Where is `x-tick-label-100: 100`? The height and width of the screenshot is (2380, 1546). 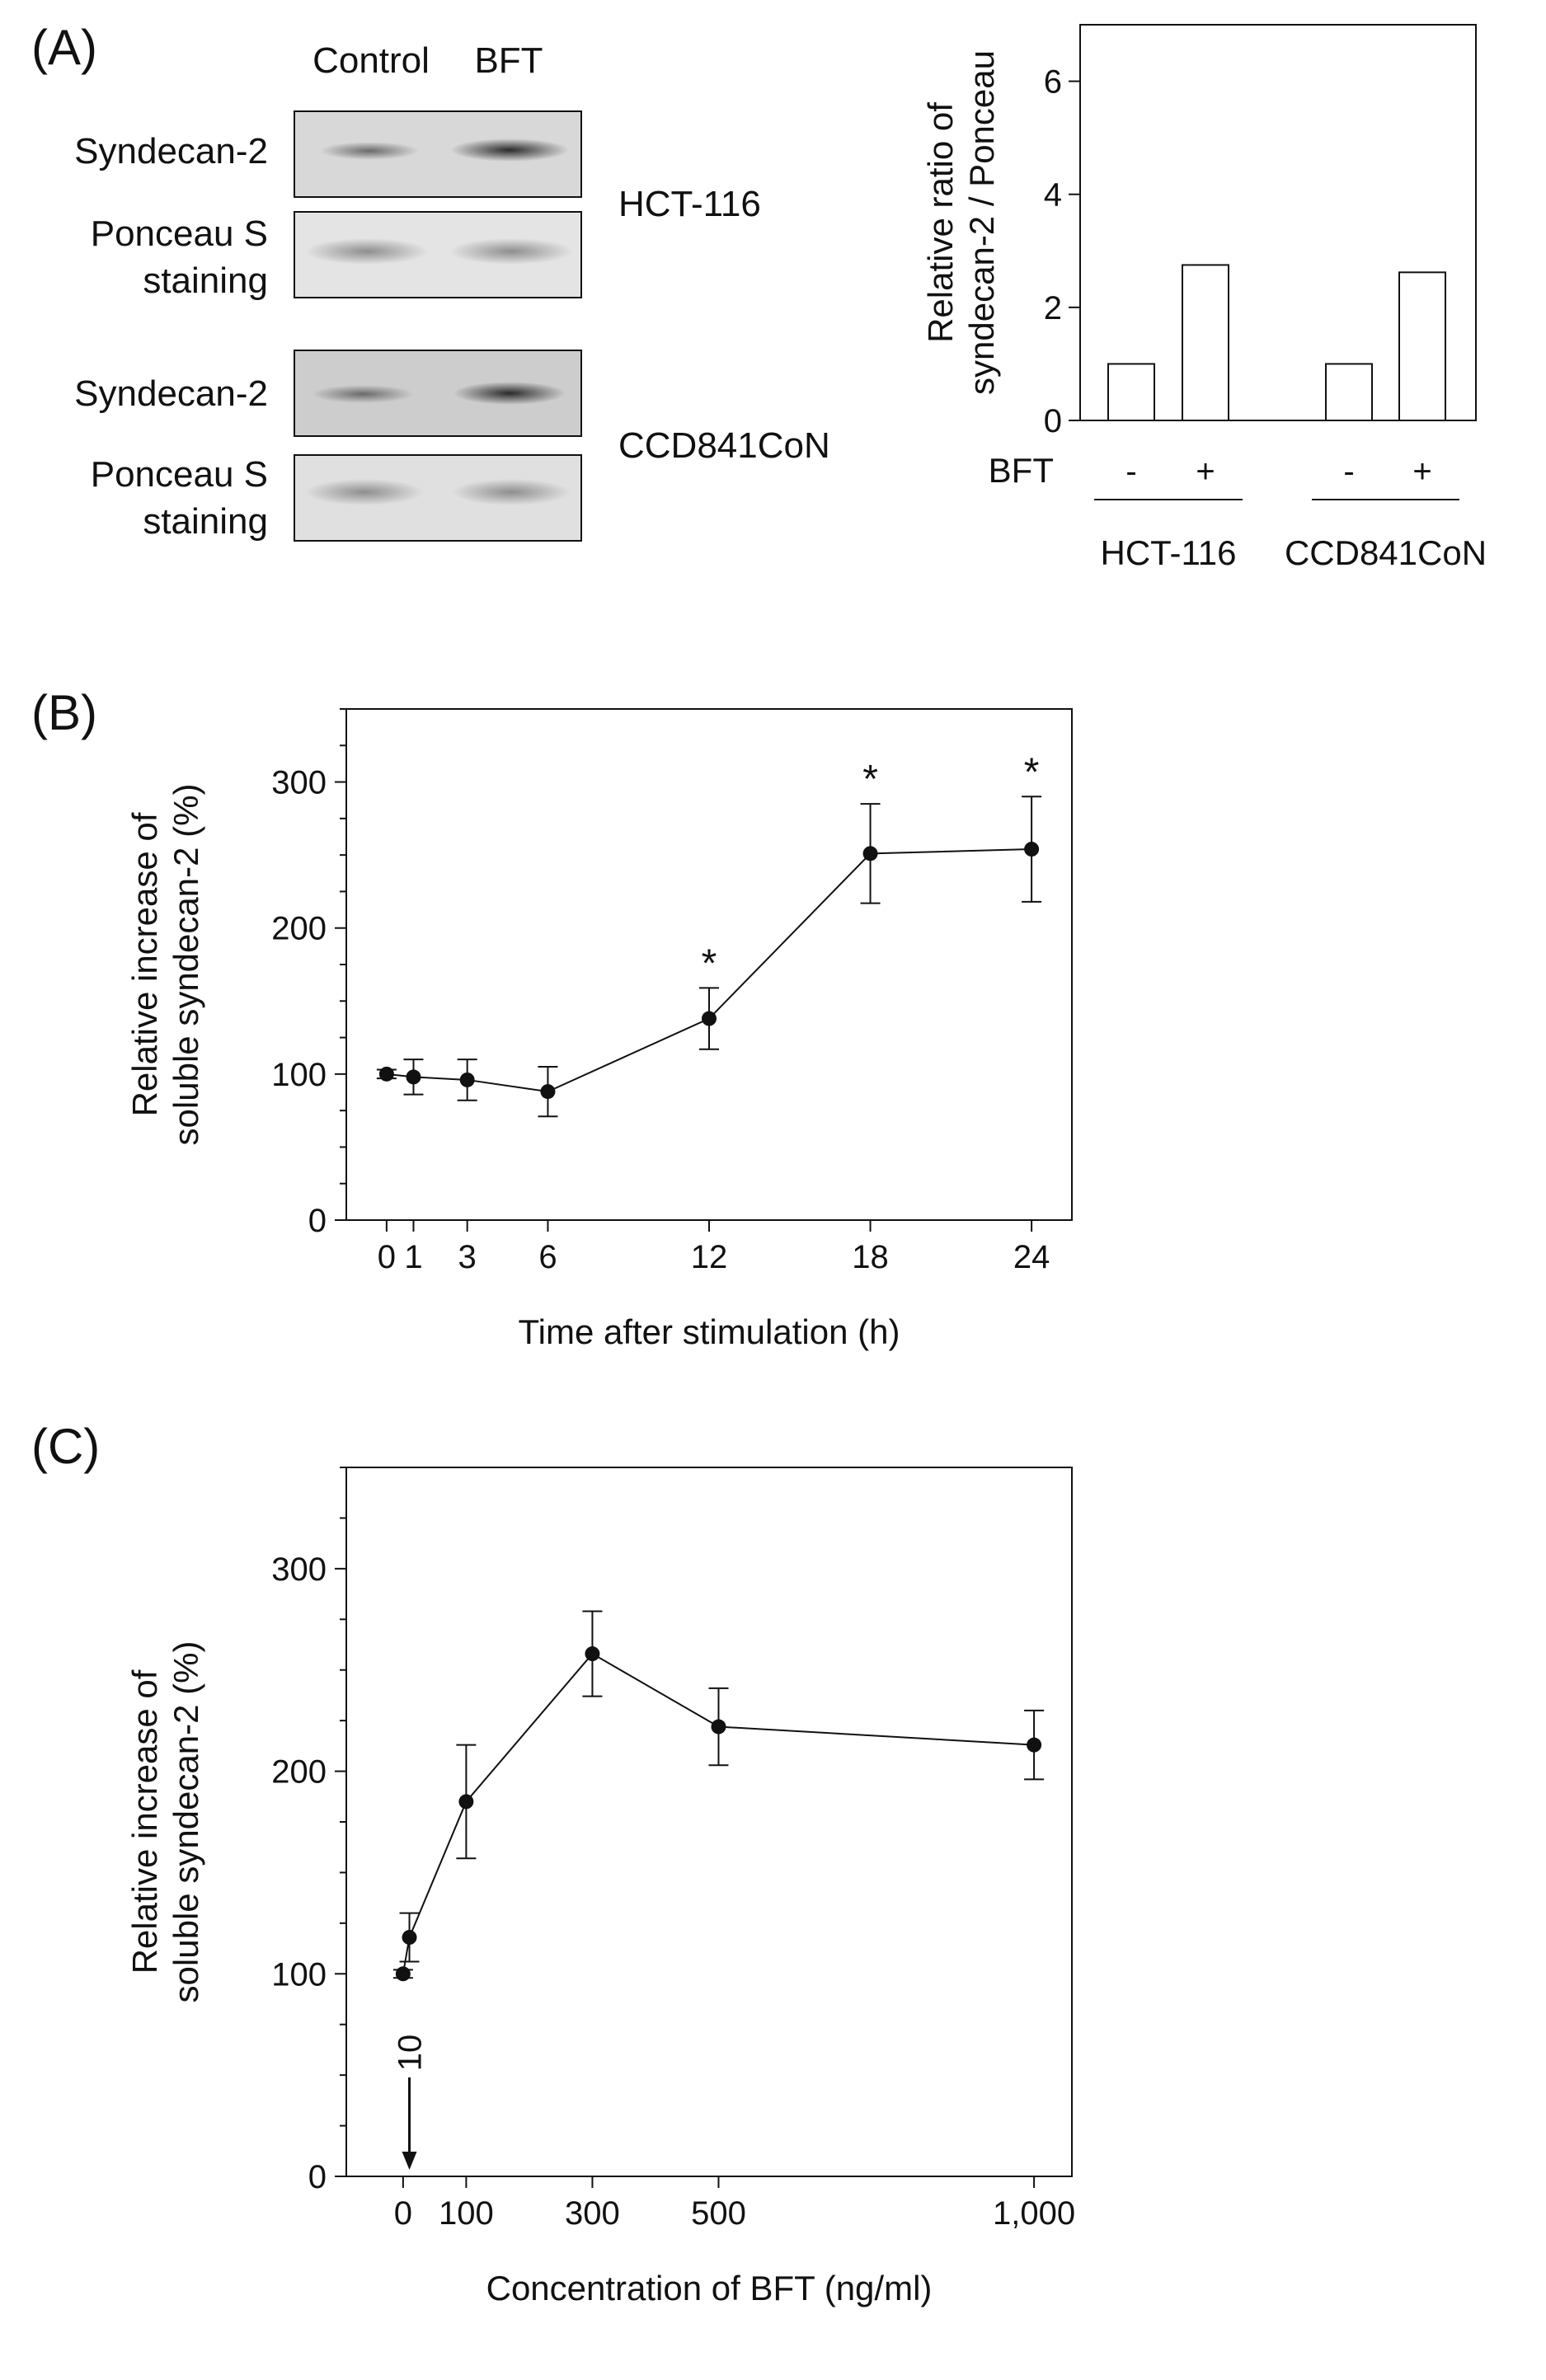 x-tick-label-100: 100 is located at coordinates (466, 2213).